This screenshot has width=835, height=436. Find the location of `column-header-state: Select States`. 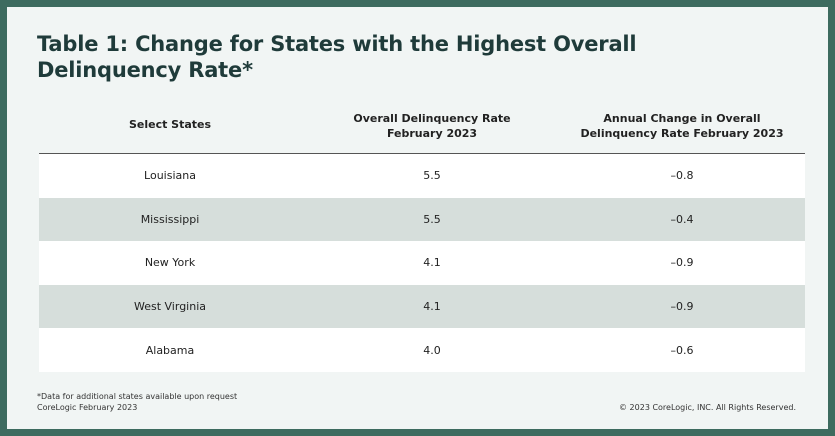

column-header-state: Select States is located at coordinates (170, 124).